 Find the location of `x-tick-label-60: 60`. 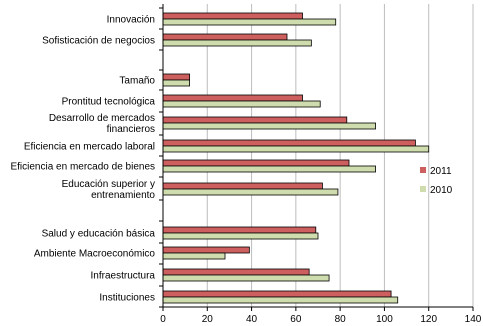

x-tick-label-60: 60 is located at coordinates (296, 319).